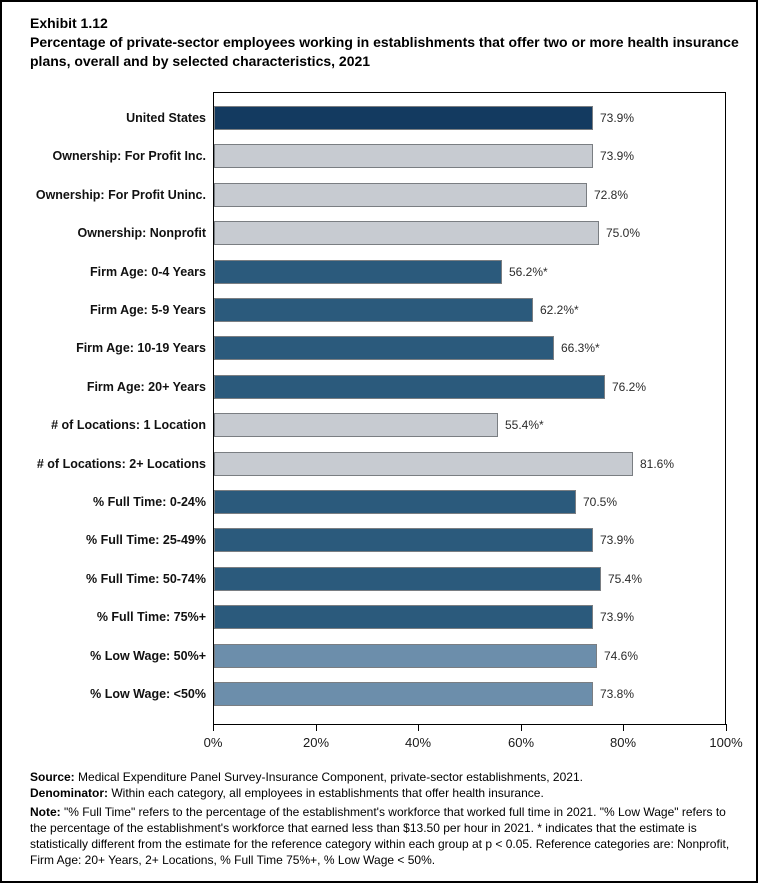 The width and height of the screenshot is (758, 883). What do you see at coordinates (120, 195) in the screenshot?
I see `category-label: Ownership: For Profit Uninc.` at bounding box center [120, 195].